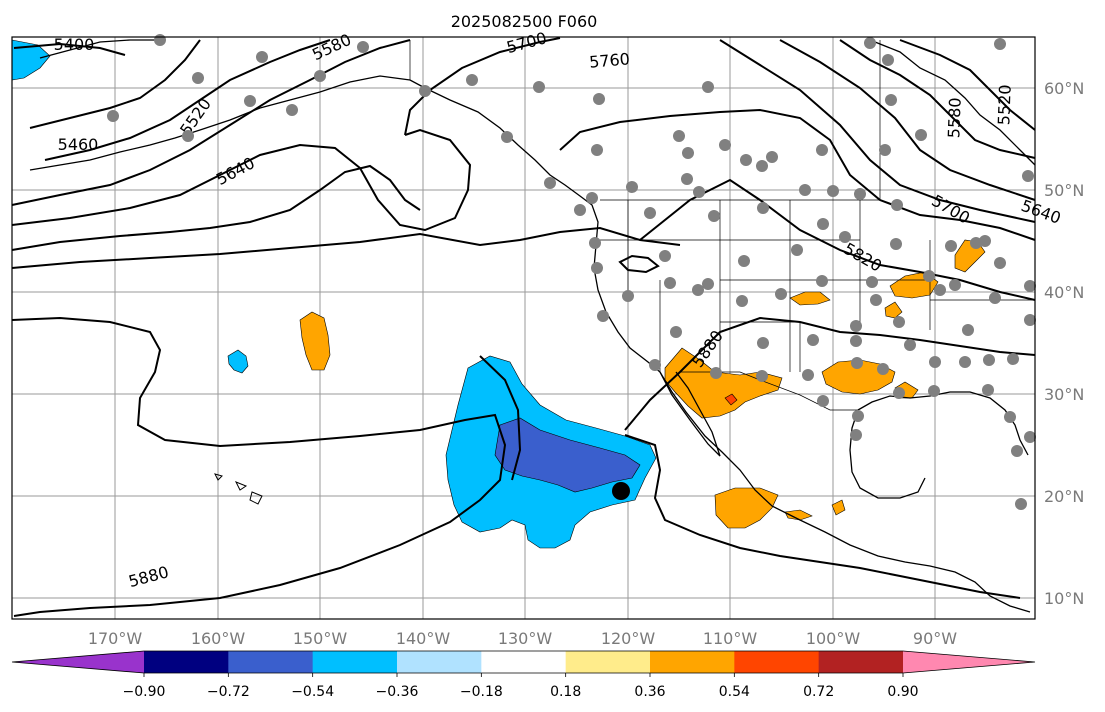 This screenshot has width=1105, height=712. Describe the element at coordinates (798, 515) in the screenshot. I see `orange-region-mexico-east` at that location.